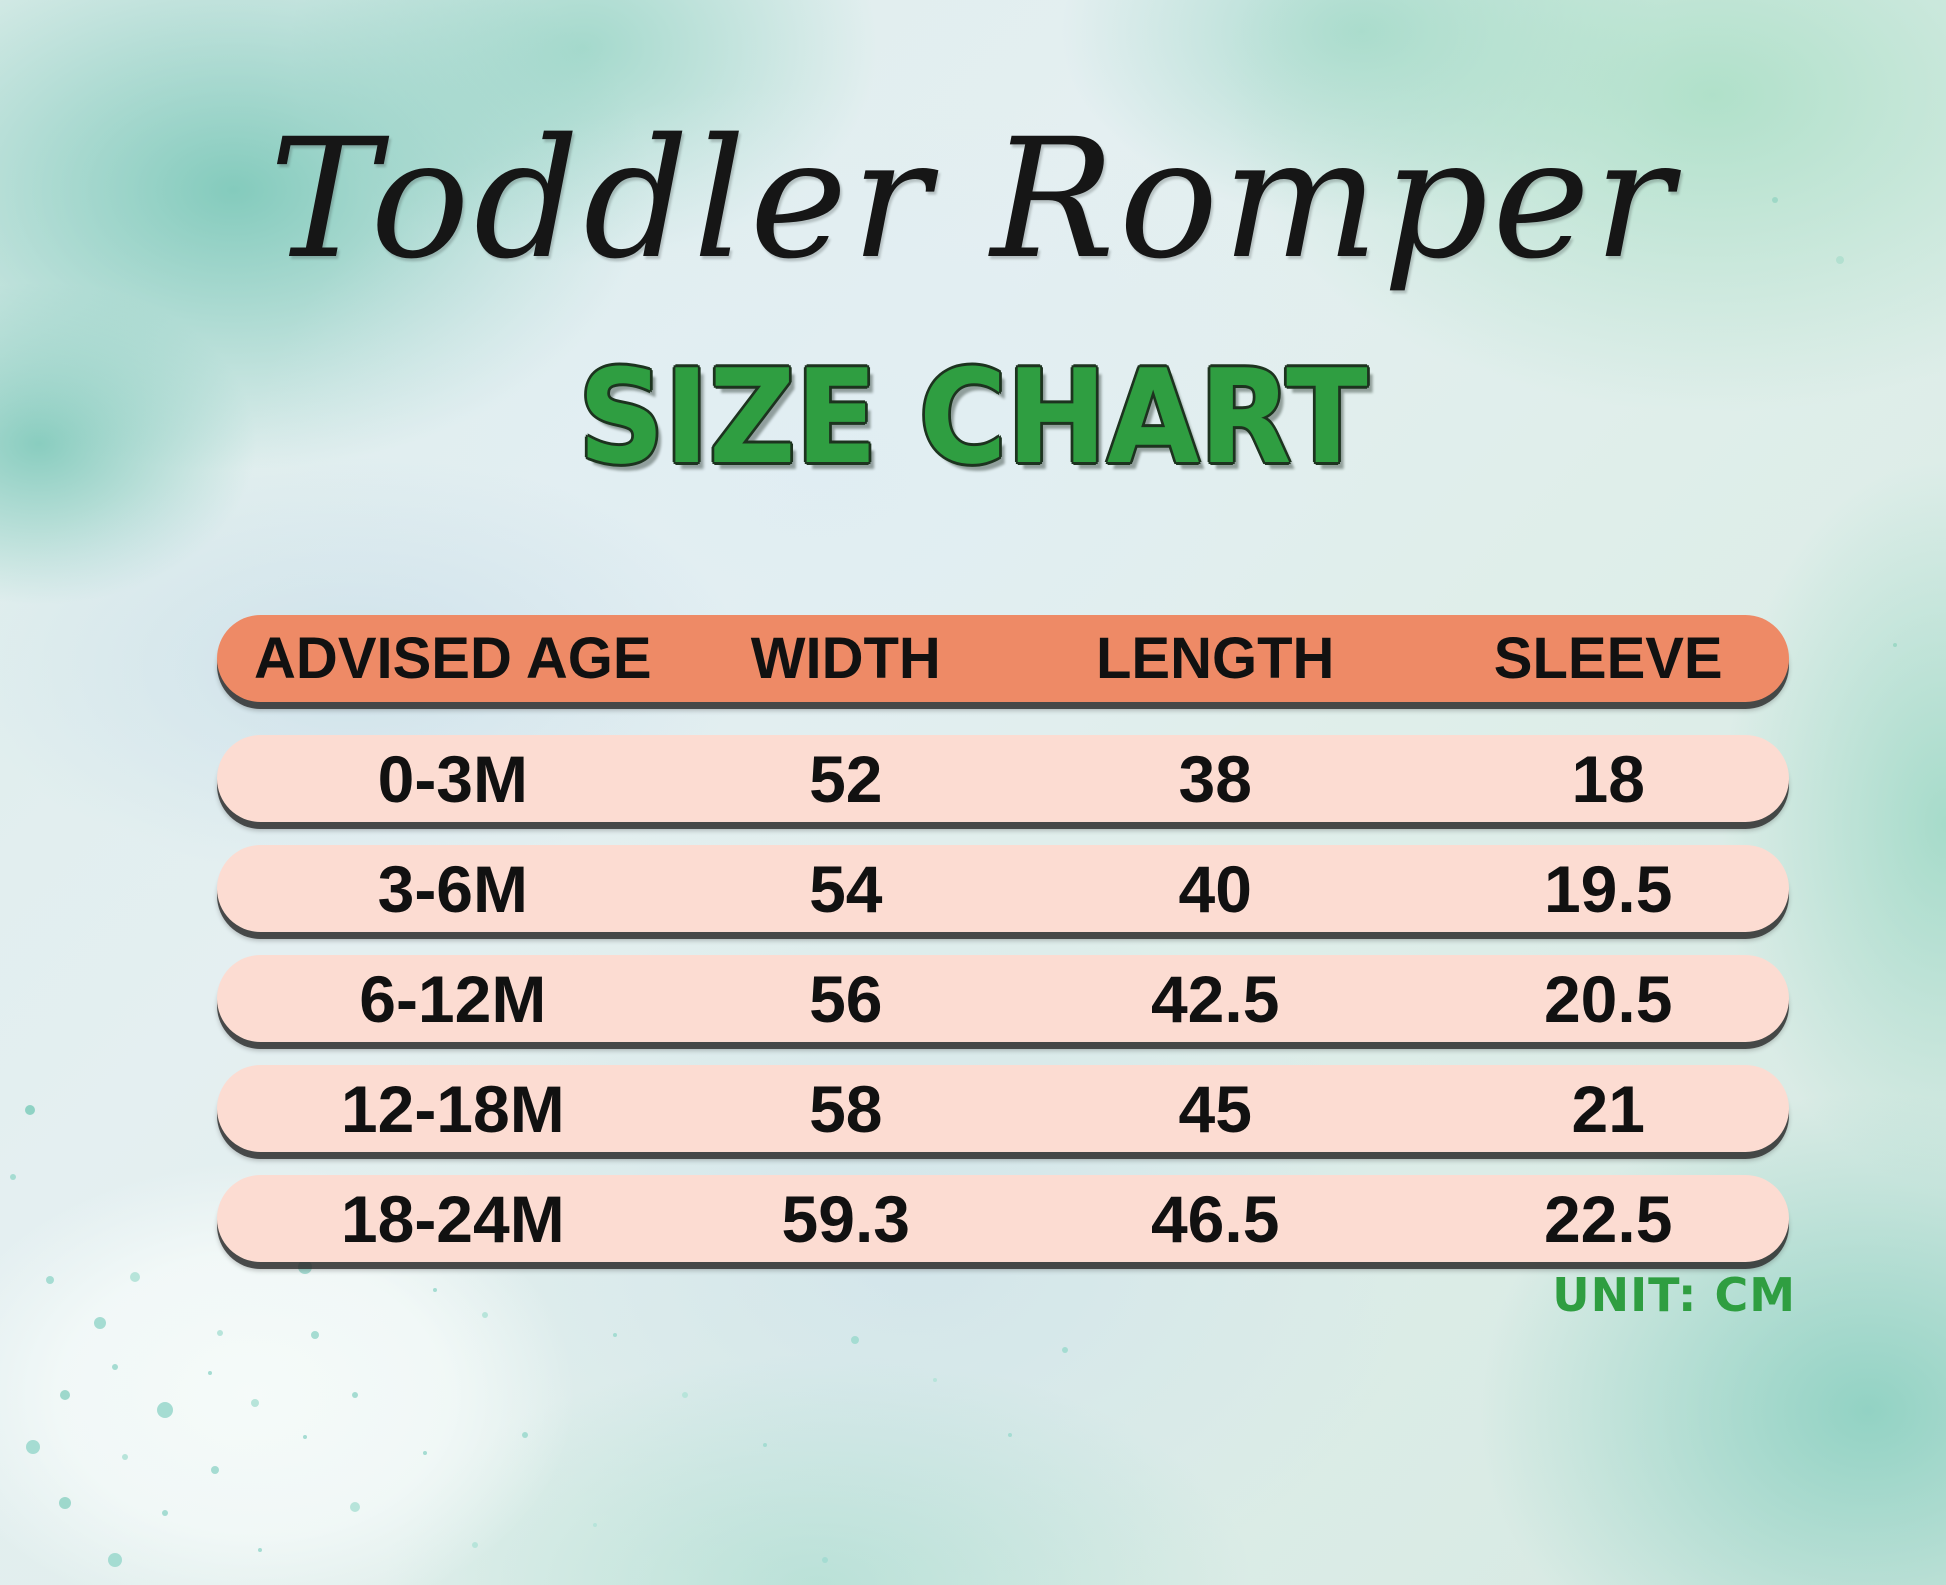  I want to click on page-title: Toddler Romper, so click(973, 199).